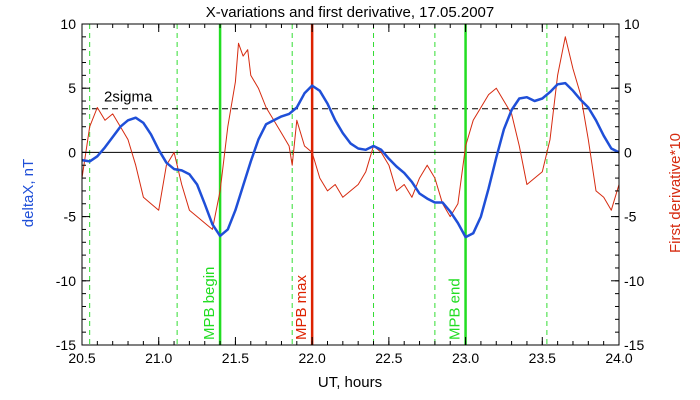 The height and width of the screenshot is (400, 700). Describe the element at coordinates (350, 382) in the screenshot. I see `x-axis-title: UT, hours` at that location.